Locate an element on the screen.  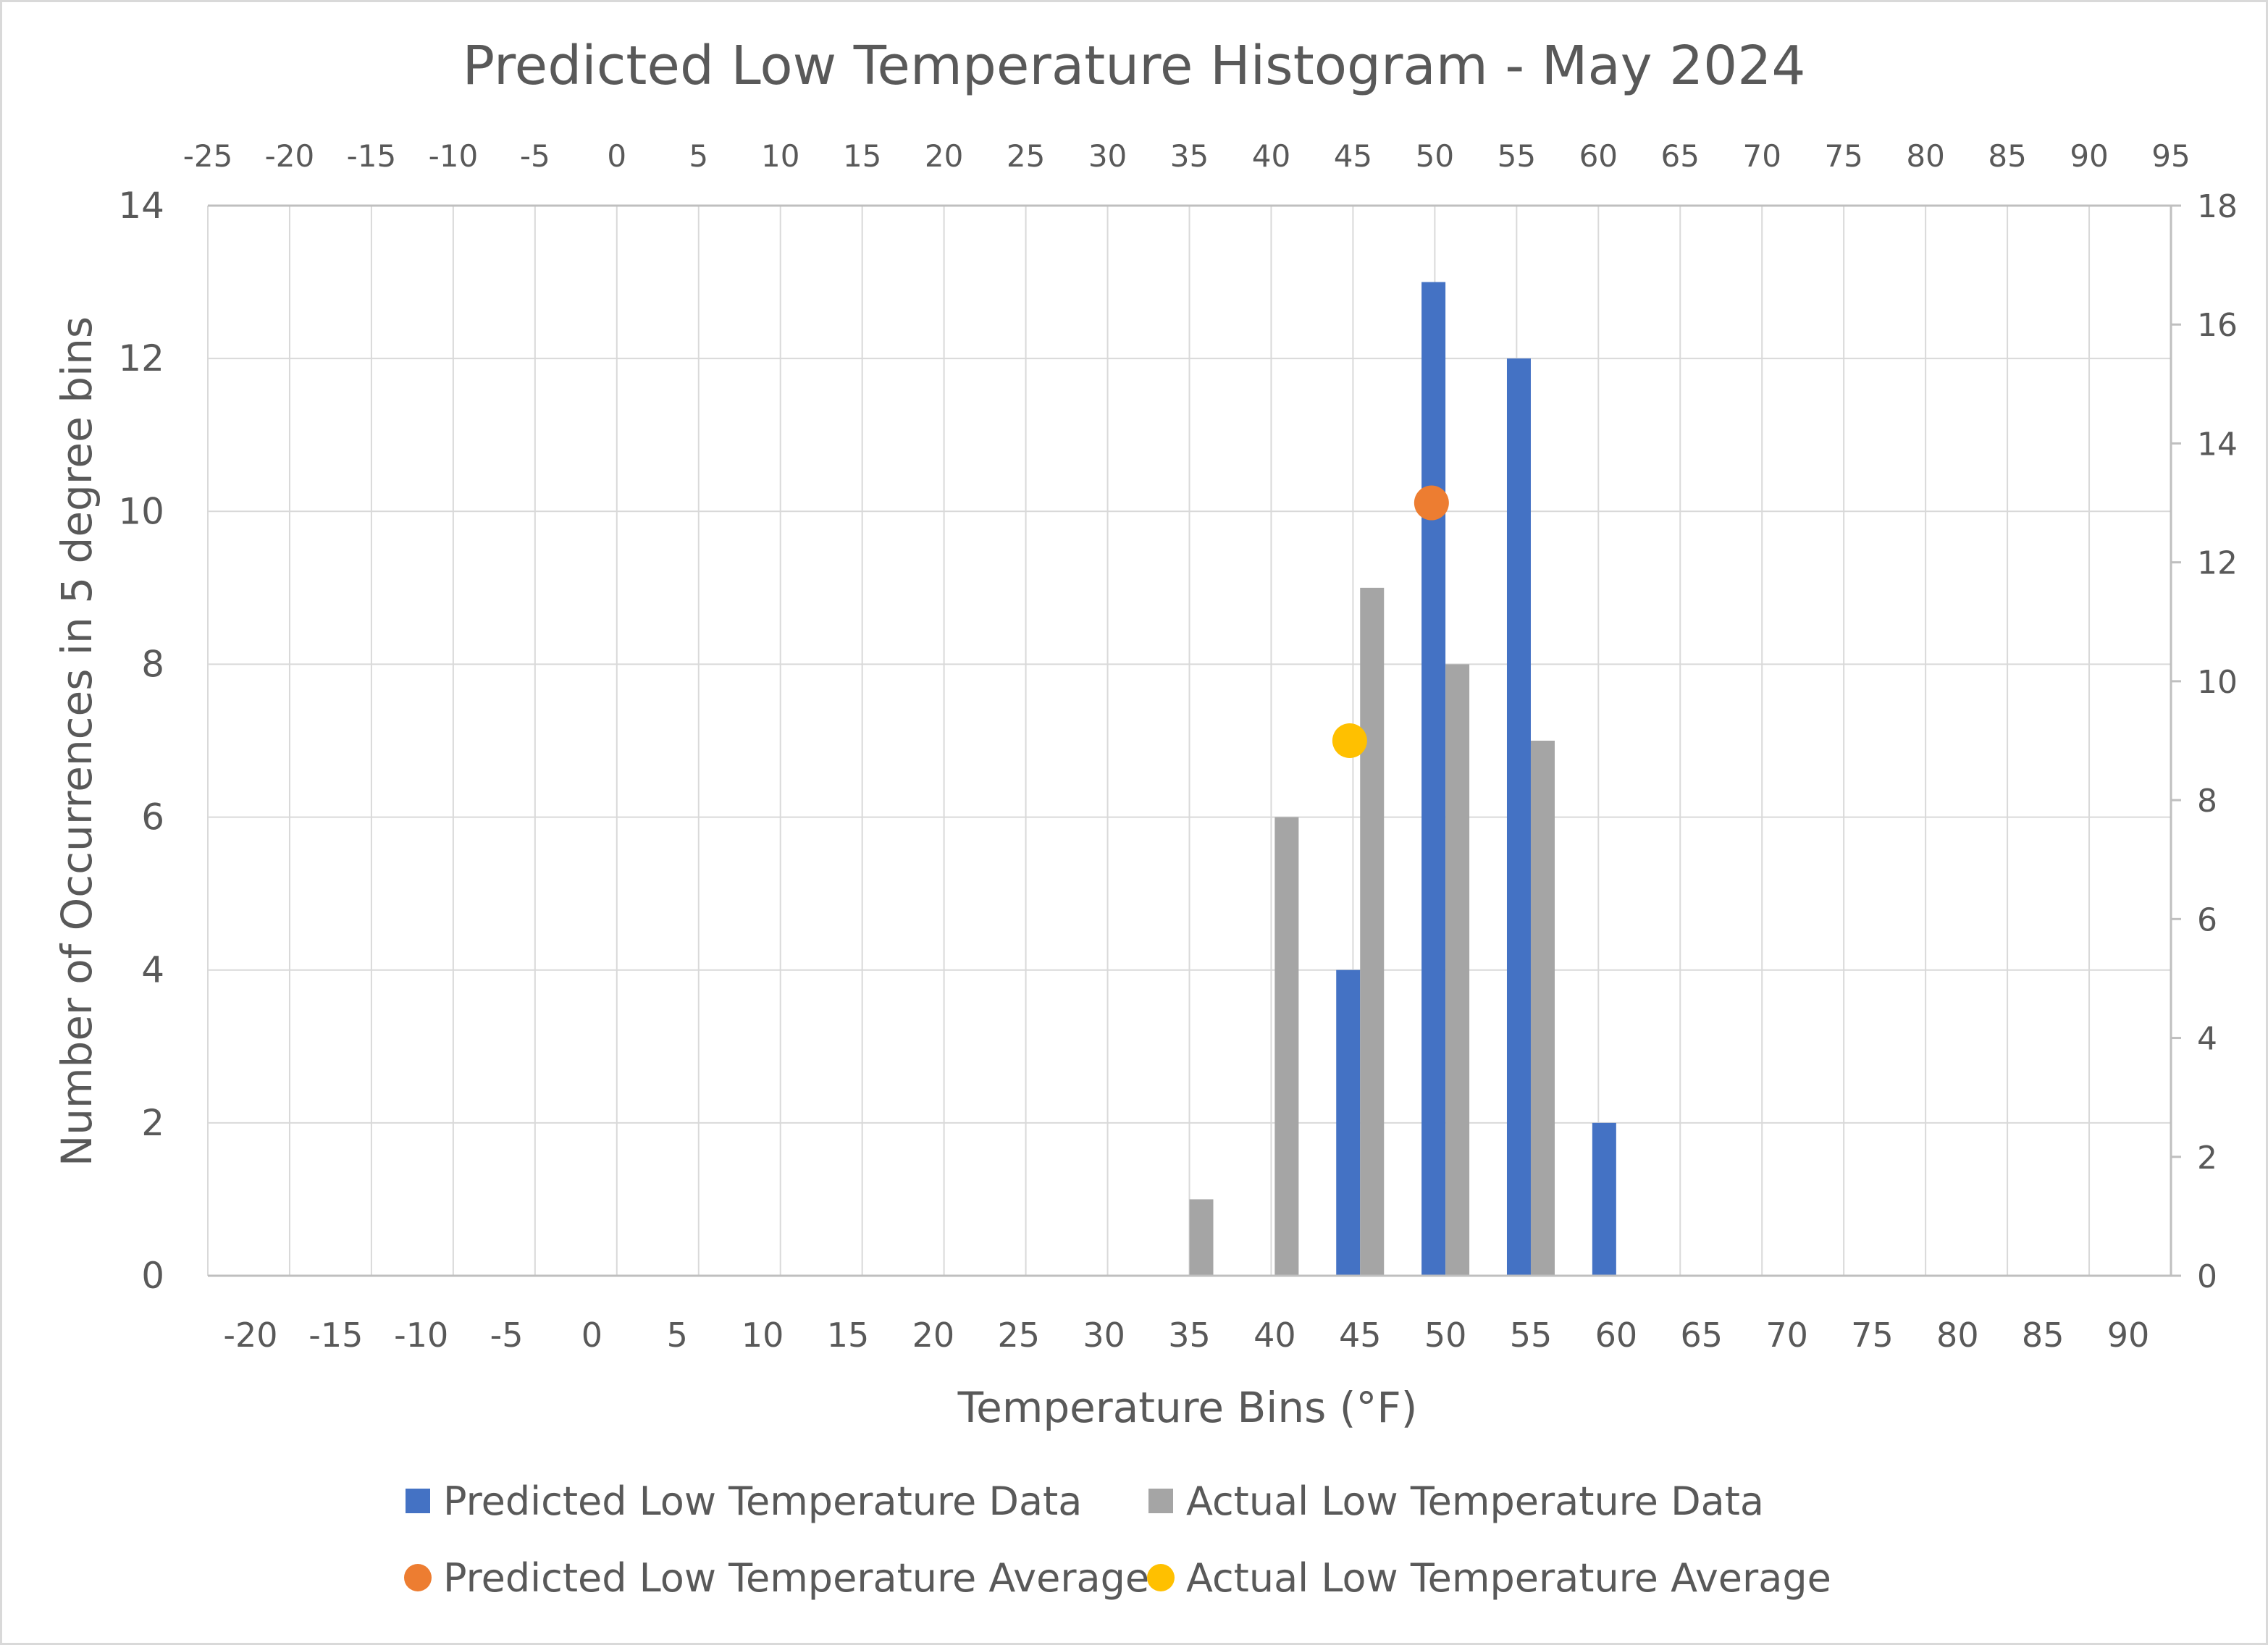
x-tick-label: 20 is located at coordinates (934, 1336).